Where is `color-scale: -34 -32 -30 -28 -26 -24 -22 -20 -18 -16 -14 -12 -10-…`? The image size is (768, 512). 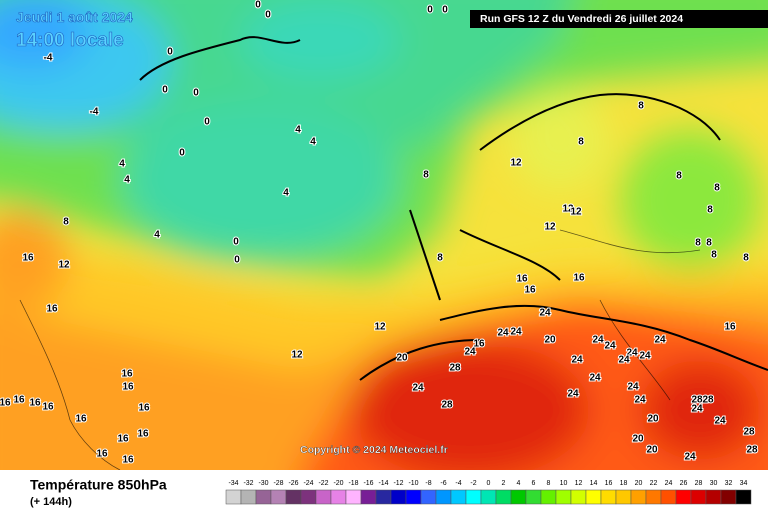 color-scale: -34 -32 -30 -28 -26 -24 -22 -20 -18 -16 -14 -12 -10-… is located at coordinates (488, 492).